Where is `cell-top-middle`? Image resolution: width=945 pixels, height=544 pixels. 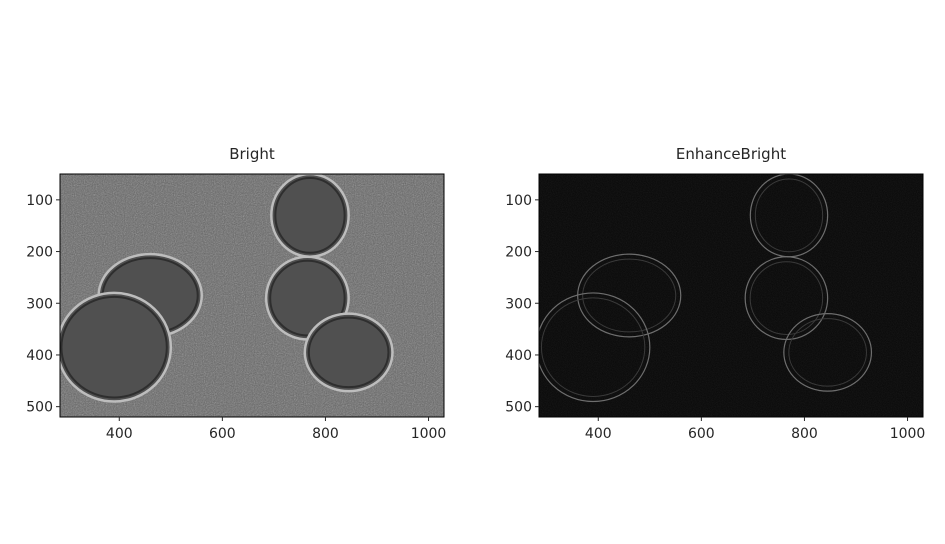 cell-top-middle is located at coordinates (309, 215).